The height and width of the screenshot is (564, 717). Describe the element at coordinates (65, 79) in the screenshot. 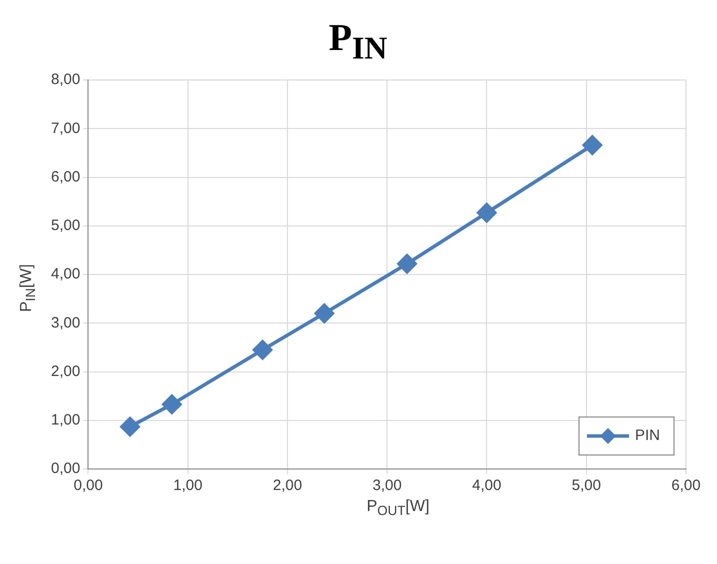

I see `y-tick-label: 8,00` at that location.